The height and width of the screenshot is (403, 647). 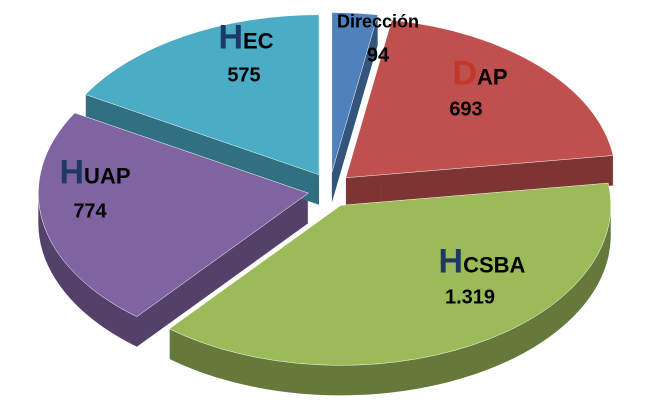 What do you see at coordinates (90, 211) in the screenshot?
I see `value-label: 774` at bounding box center [90, 211].